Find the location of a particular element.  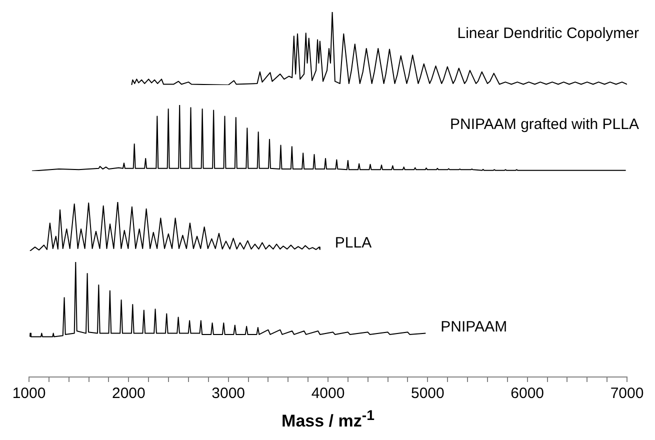

x-tick-label: 7000 is located at coordinates (627, 393).